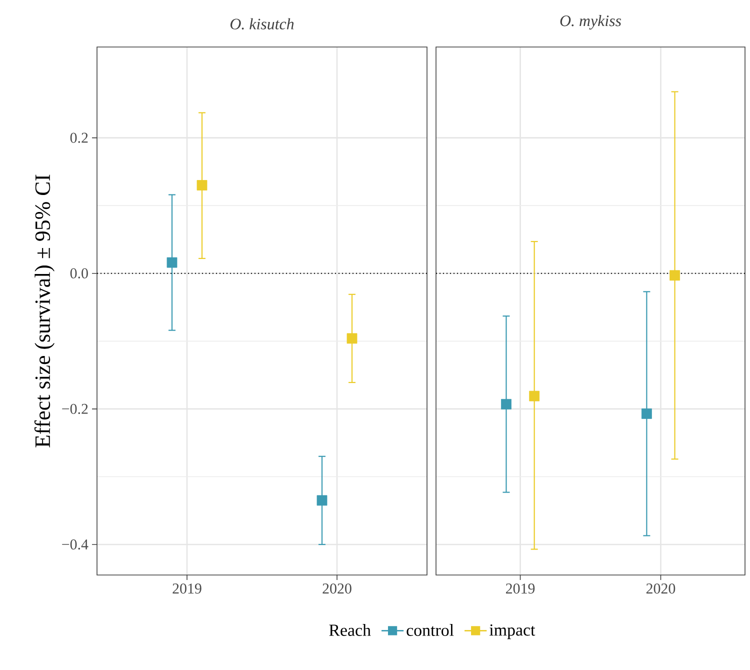  What do you see at coordinates (591, 22) in the screenshot?
I see `chart-title: O. mykiss` at bounding box center [591, 22].